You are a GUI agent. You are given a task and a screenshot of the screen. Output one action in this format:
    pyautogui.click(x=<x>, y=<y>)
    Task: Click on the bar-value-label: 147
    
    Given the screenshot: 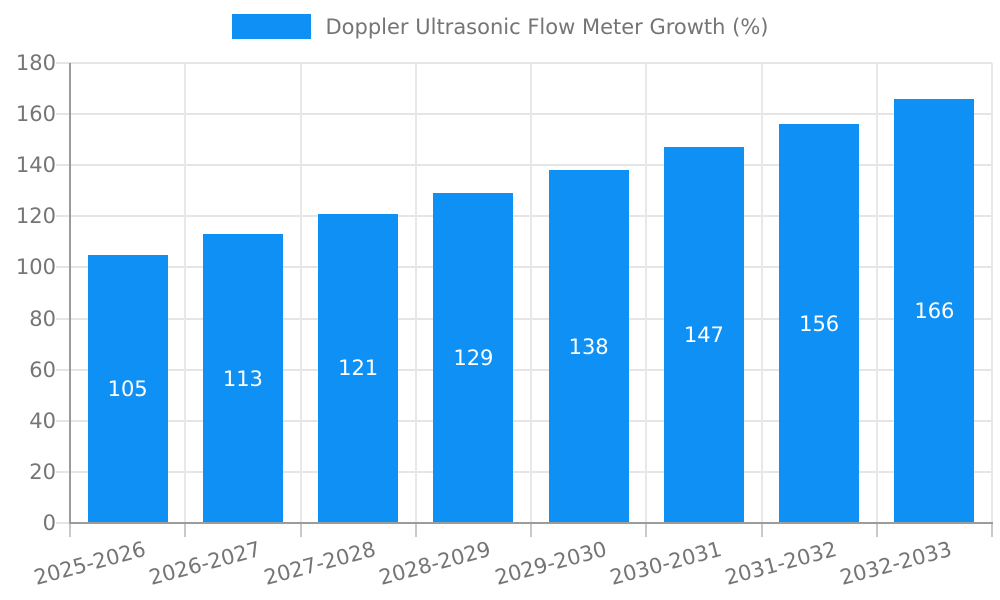 What is the action you would take?
    pyautogui.click(x=703, y=335)
    